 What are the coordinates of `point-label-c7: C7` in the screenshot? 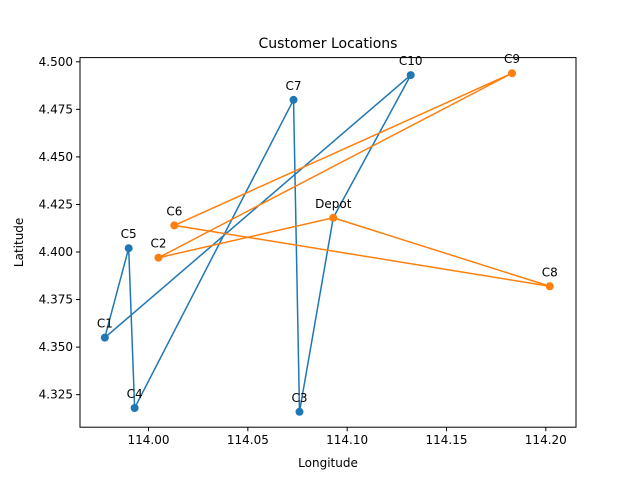 It's located at (294, 86).